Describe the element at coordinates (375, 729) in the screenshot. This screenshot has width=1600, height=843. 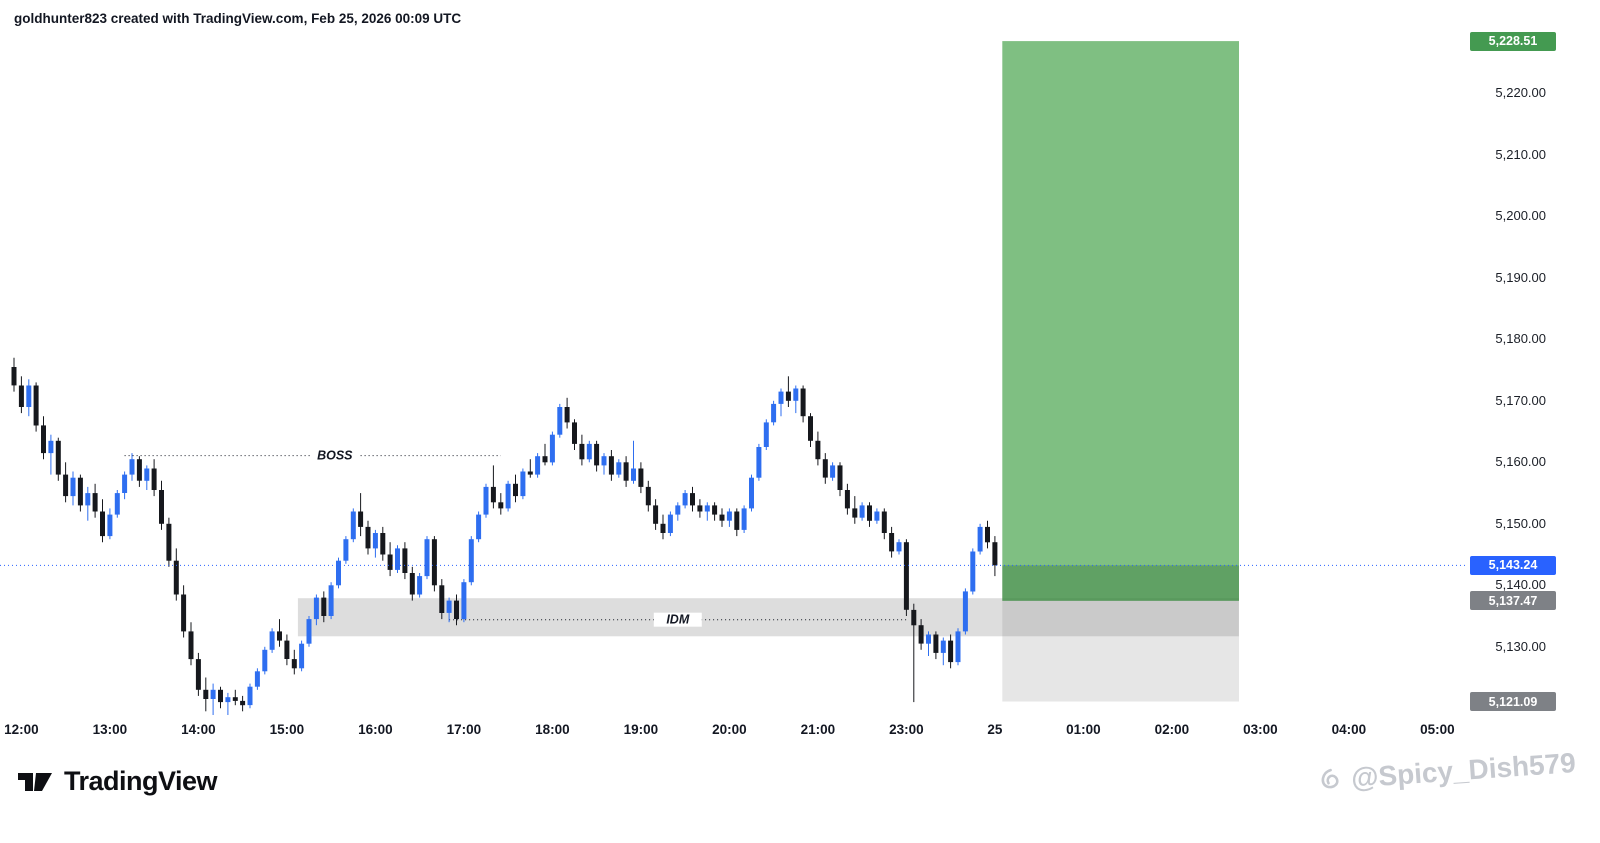
I see `time-axis-label: 16:00` at that location.